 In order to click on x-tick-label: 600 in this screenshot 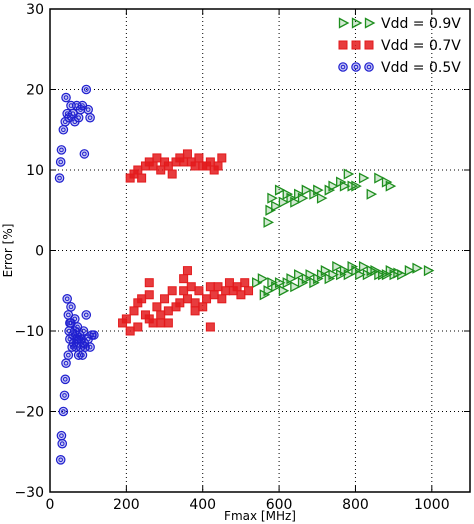, I will do `click(279, 505)`.